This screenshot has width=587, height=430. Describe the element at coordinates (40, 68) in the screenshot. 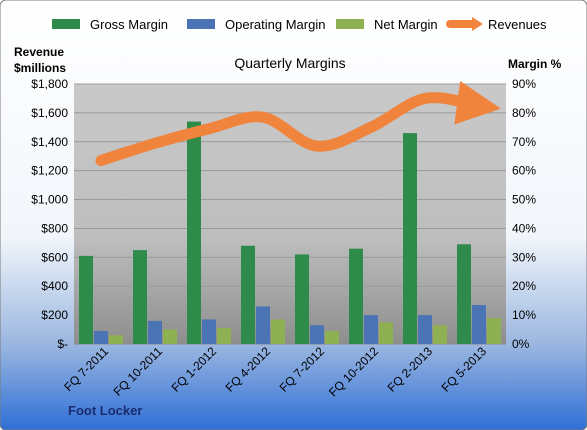

I see `left-axis-label-line2: $millions` at that location.